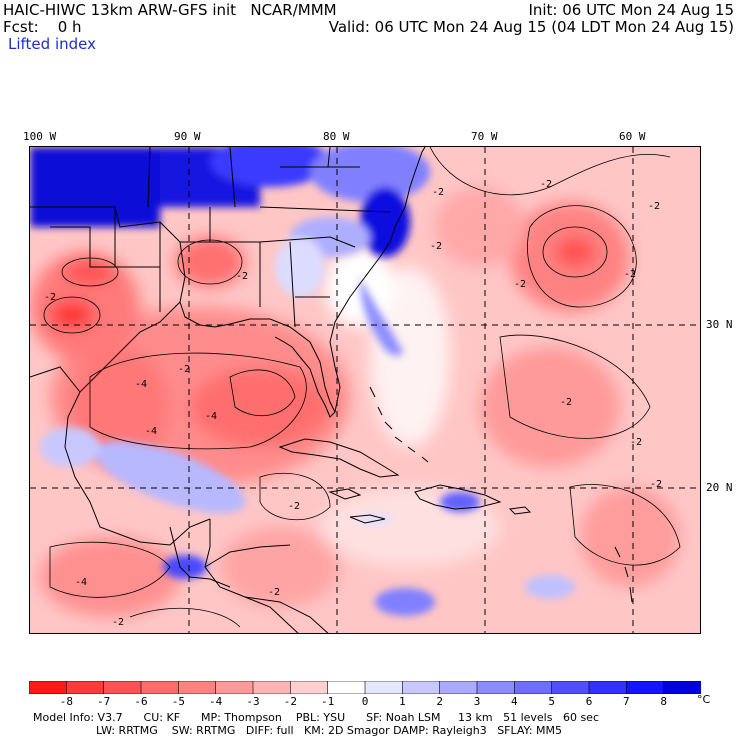 The height and width of the screenshot is (740, 740). What do you see at coordinates (253, 701) in the screenshot?
I see `colorbar-tick-label: -3` at bounding box center [253, 701].